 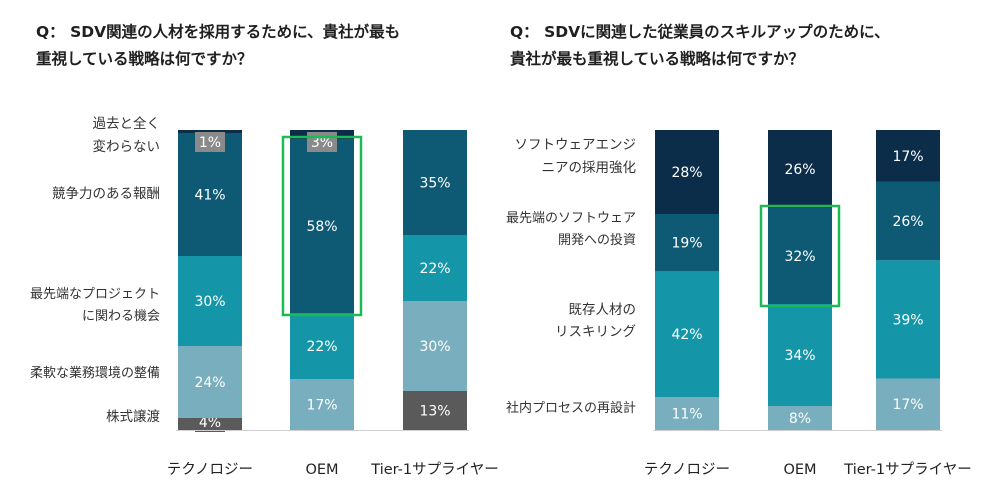 What do you see at coordinates (121, 316) in the screenshot?
I see `series-label: に関わる機会` at bounding box center [121, 316].